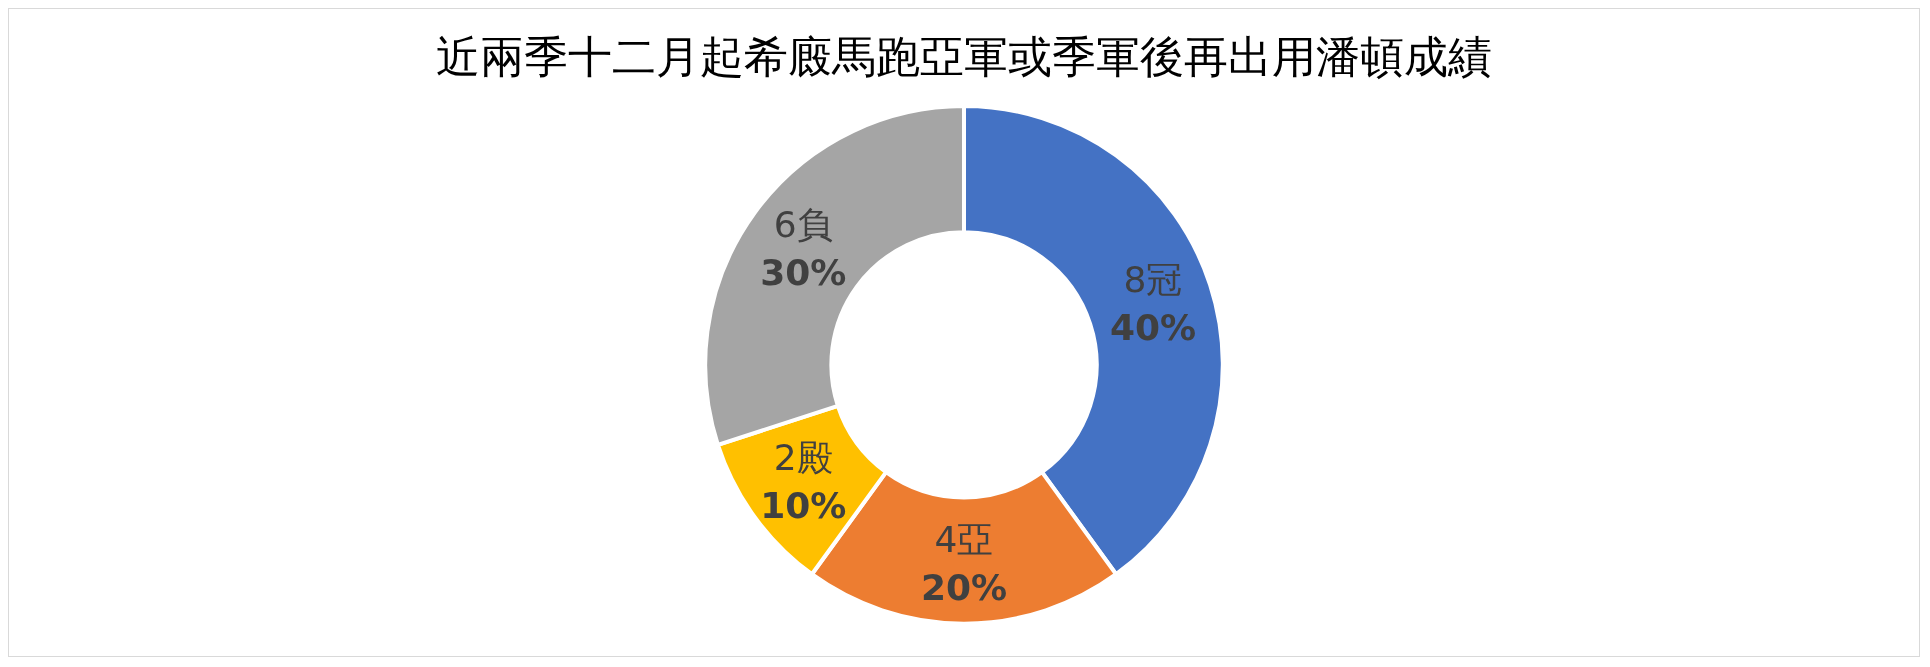  What do you see at coordinates (1153, 327) in the screenshot?
I see `data-label: 40%` at bounding box center [1153, 327].